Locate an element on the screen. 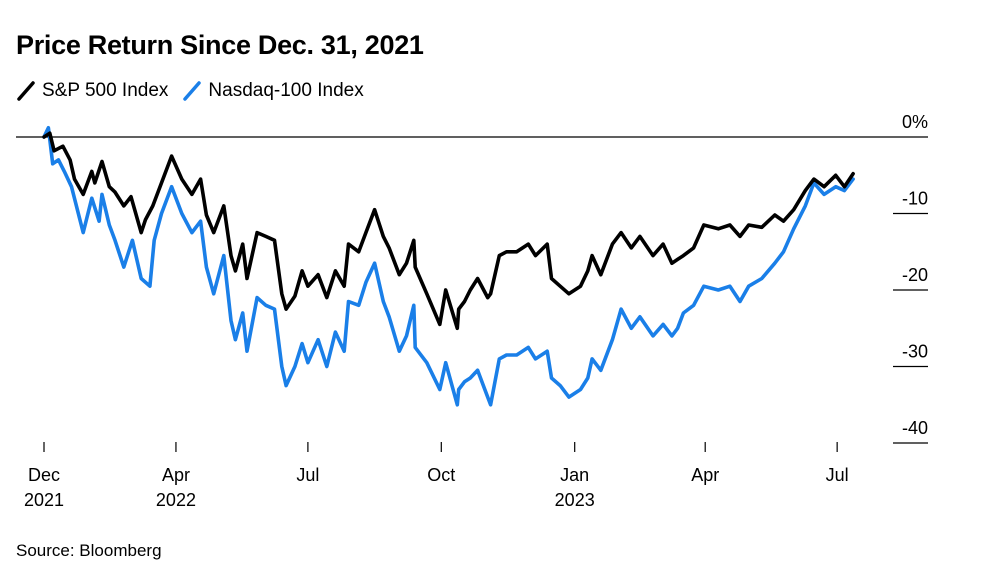 The image size is (983, 580). legend-swatch-sp500 is located at coordinates (26, 91).